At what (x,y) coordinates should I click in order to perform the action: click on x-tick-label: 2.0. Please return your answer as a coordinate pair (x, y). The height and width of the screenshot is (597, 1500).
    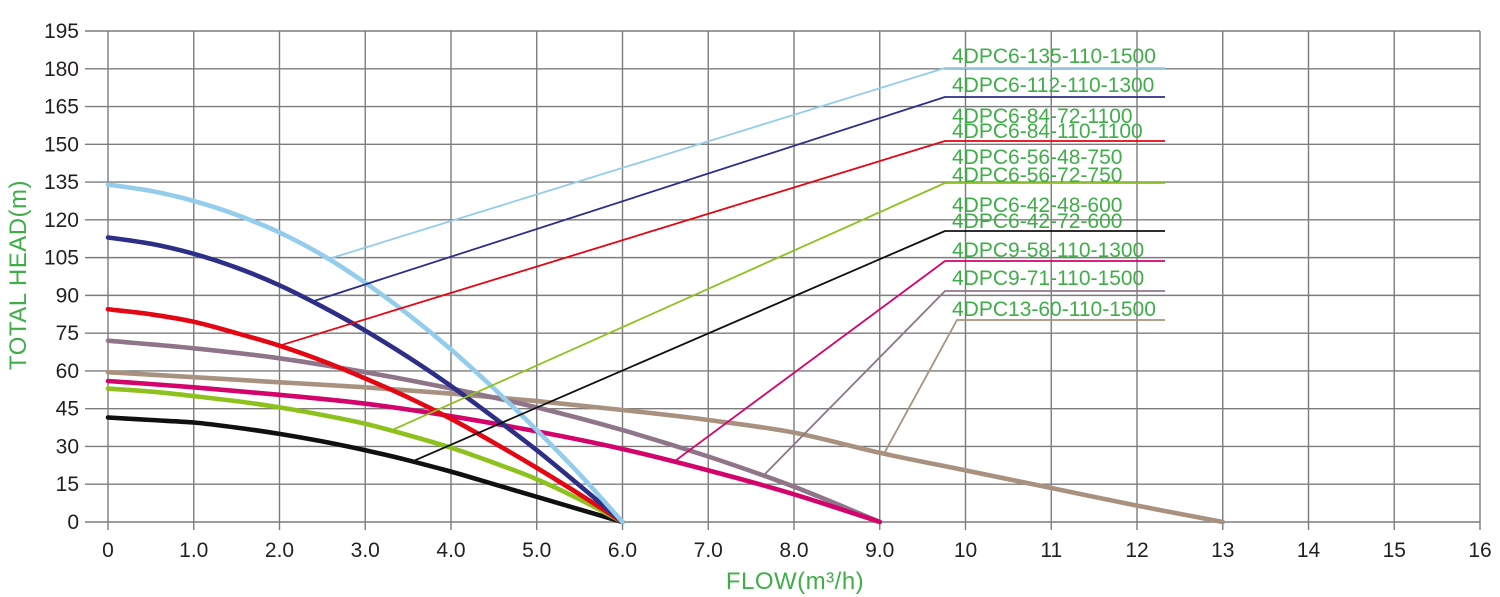
    Looking at the image, I should click on (279, 550).